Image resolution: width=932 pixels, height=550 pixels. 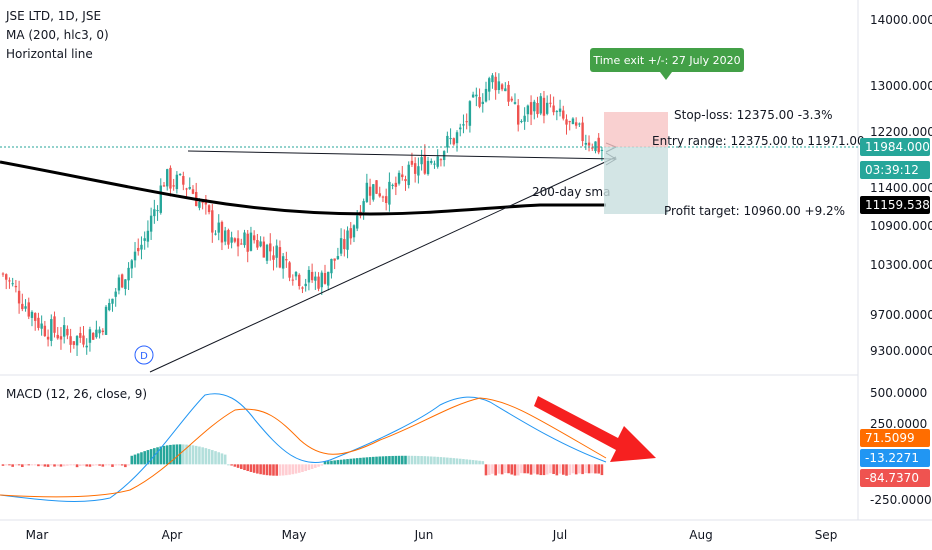 What do you see at coordinates (57, 35) in the screenshot?
I see `ma-indicator-legend: MA (200, hlc3, 0)` at bounding box center [57, 35].